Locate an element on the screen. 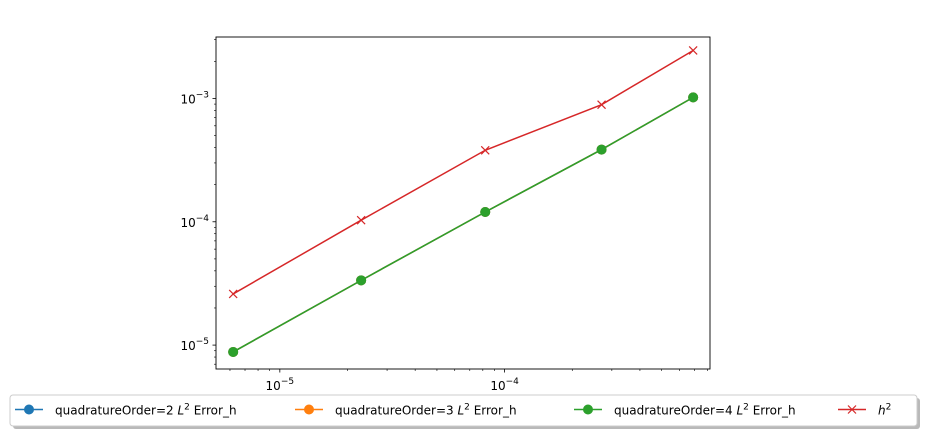 This screenshot has width=925, height=436. x-tick-label: 10⁻⁵ is located at coordinates (280, 385).